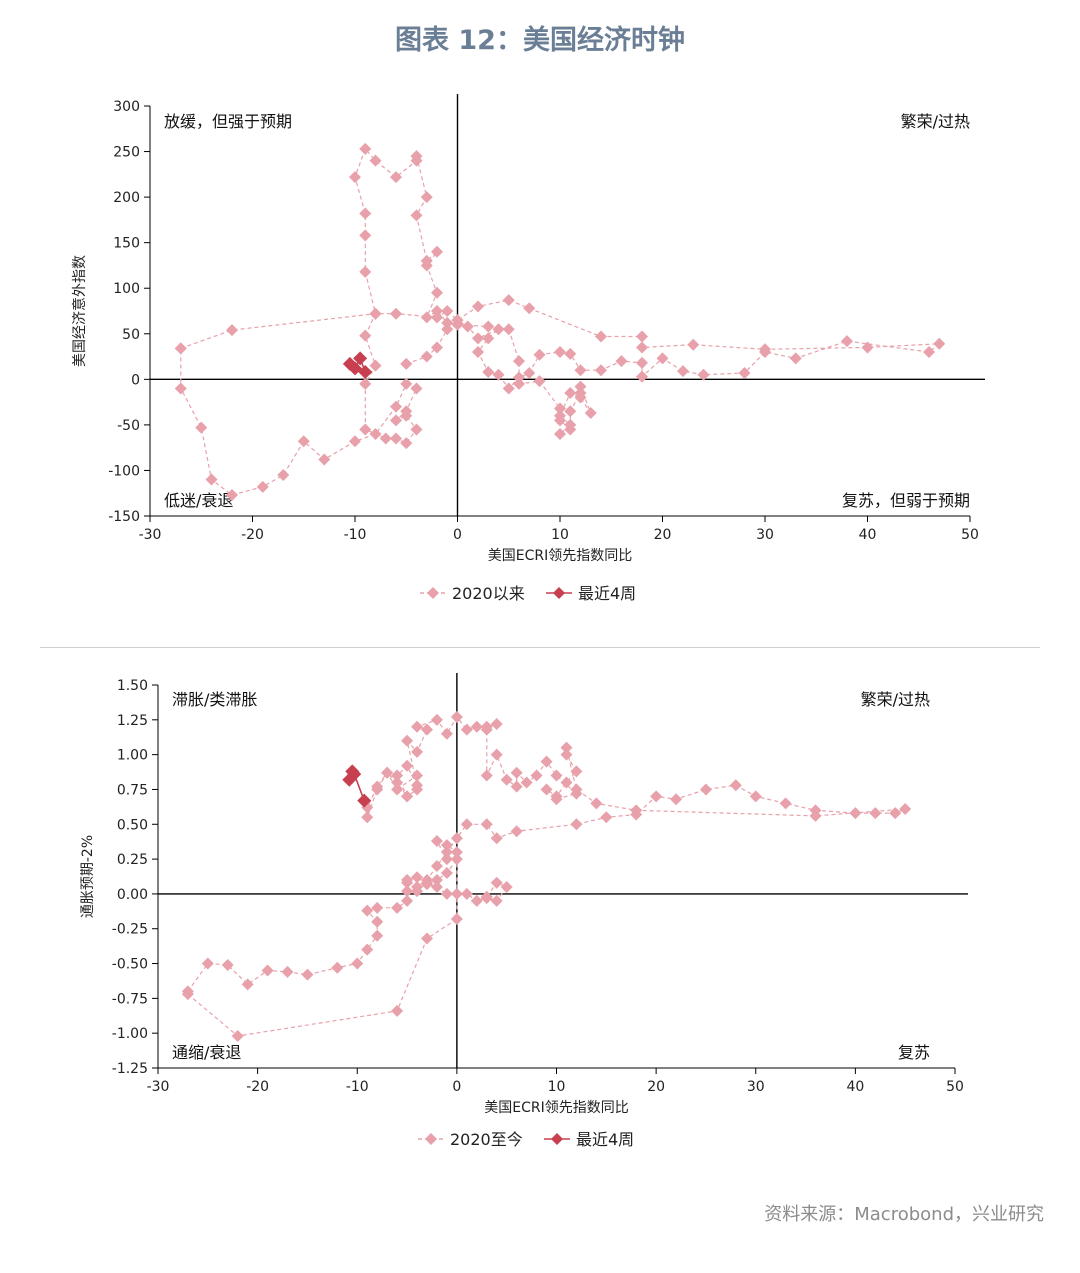 This screenshot has width=1080, height=1273. What do you see at coordinates (130, 999) in the screenshot?
I see `y-tick-label: -0.75` at bounding box center [130, 999].